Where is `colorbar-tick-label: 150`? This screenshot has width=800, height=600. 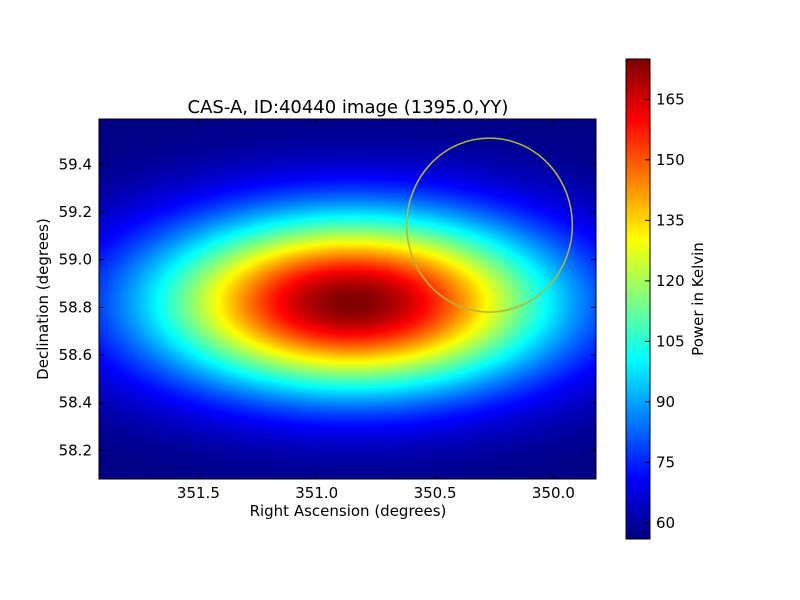 colorbar-tick-label: 150 is located at coordinates (670, 160).